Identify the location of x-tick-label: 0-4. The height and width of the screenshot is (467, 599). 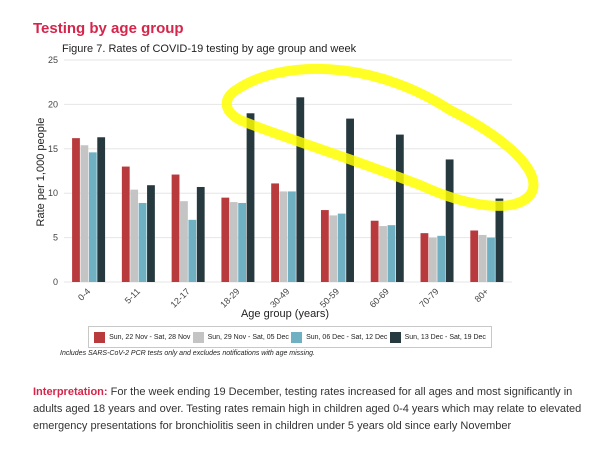
(84, 294).